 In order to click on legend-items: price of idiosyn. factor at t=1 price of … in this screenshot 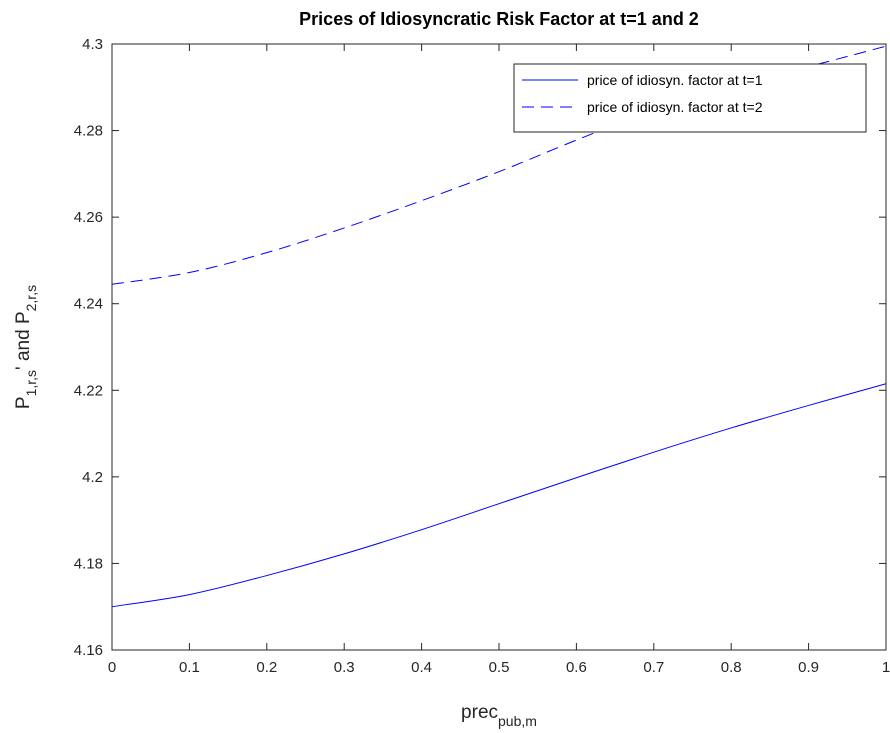, I will do `click(642, 93)`.